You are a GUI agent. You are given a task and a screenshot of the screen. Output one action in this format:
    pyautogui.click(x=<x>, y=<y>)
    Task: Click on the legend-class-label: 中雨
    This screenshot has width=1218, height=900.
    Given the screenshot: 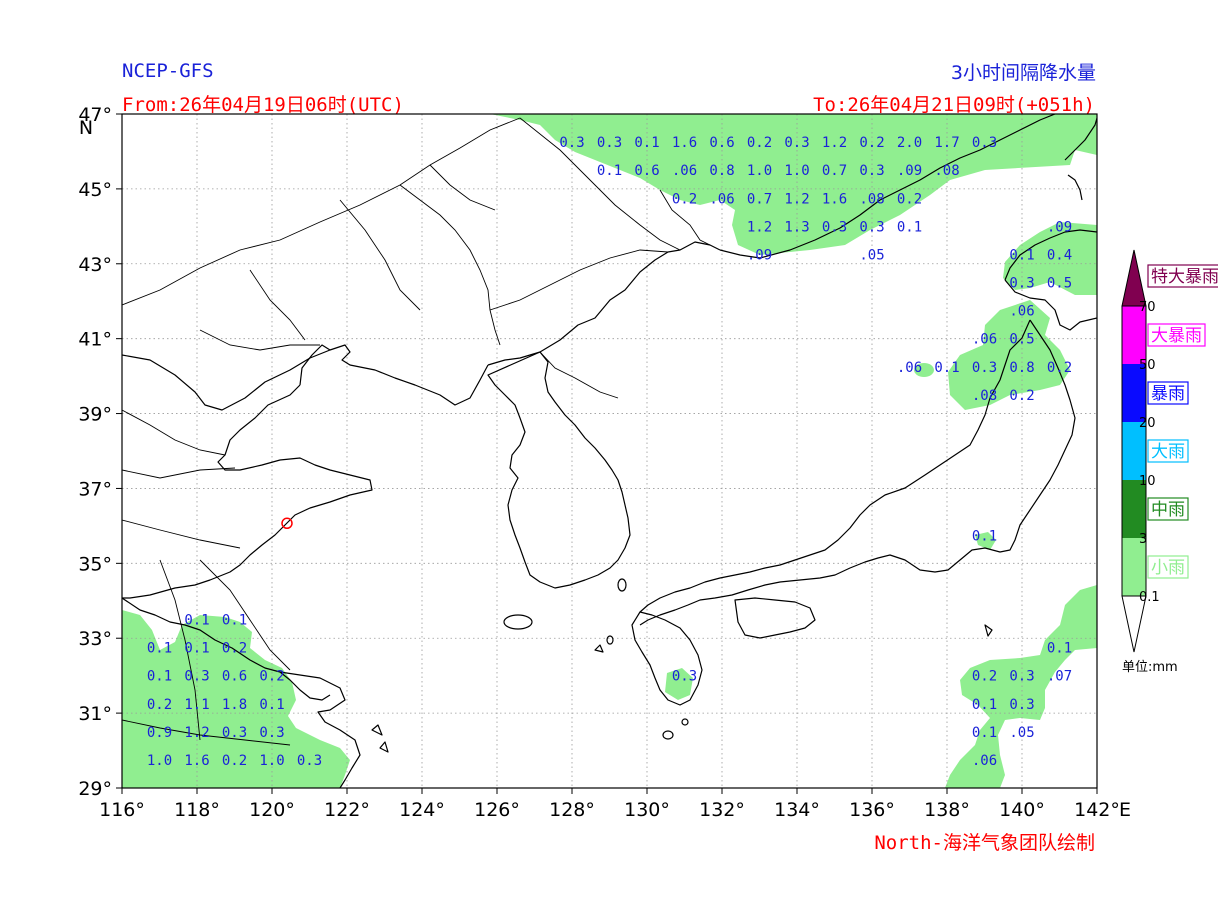 What is the action you would take?
    pyautogui.click(x=1168, y=510)
    